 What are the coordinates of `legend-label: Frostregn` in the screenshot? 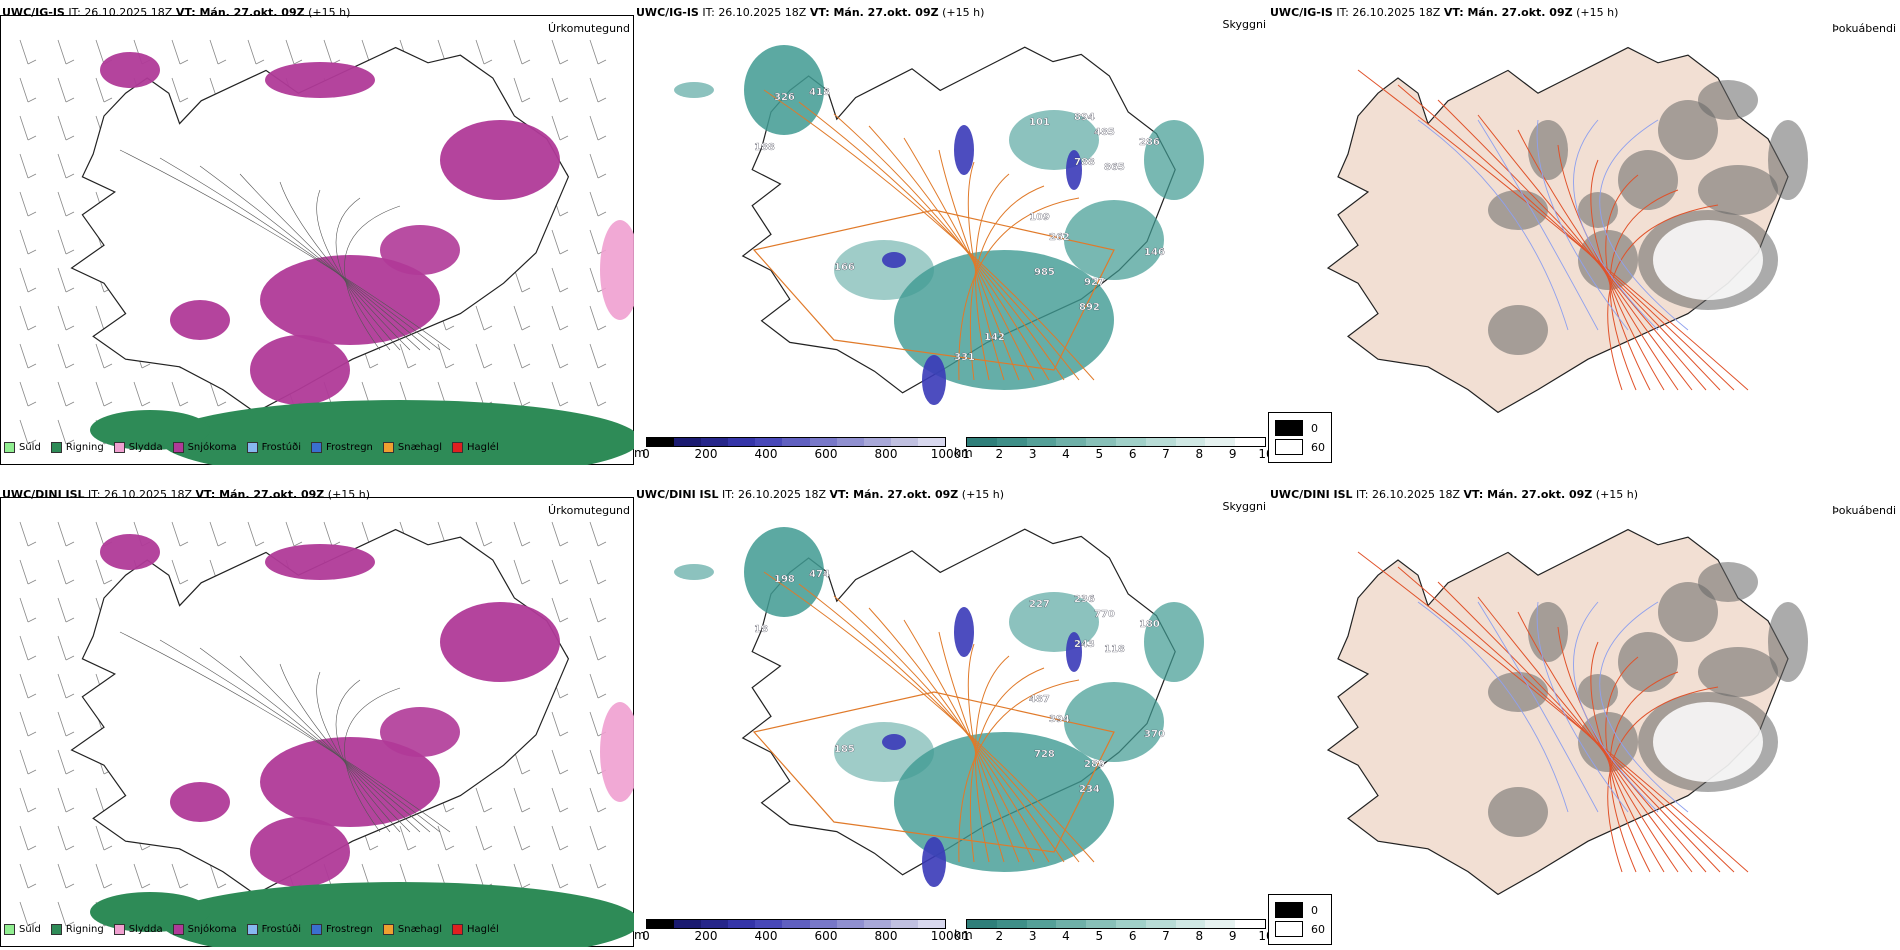 It's located at (349, 447).